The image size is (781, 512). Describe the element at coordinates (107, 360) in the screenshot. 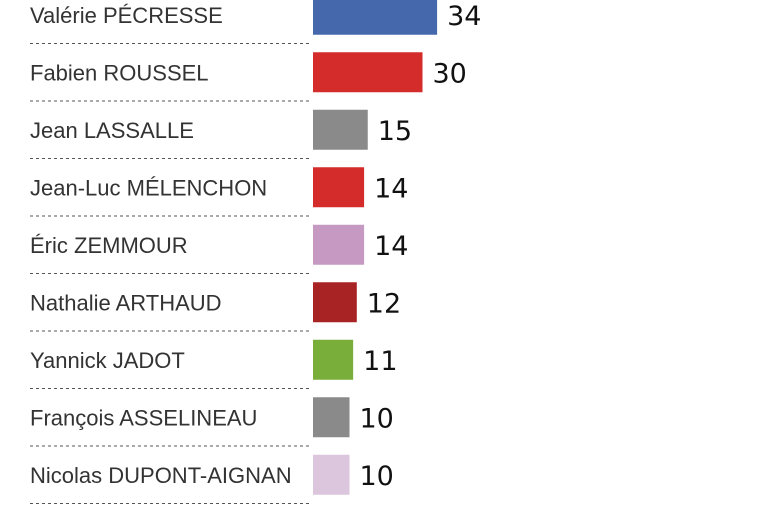

I see `category-label: Yannick JADOT` at that location.